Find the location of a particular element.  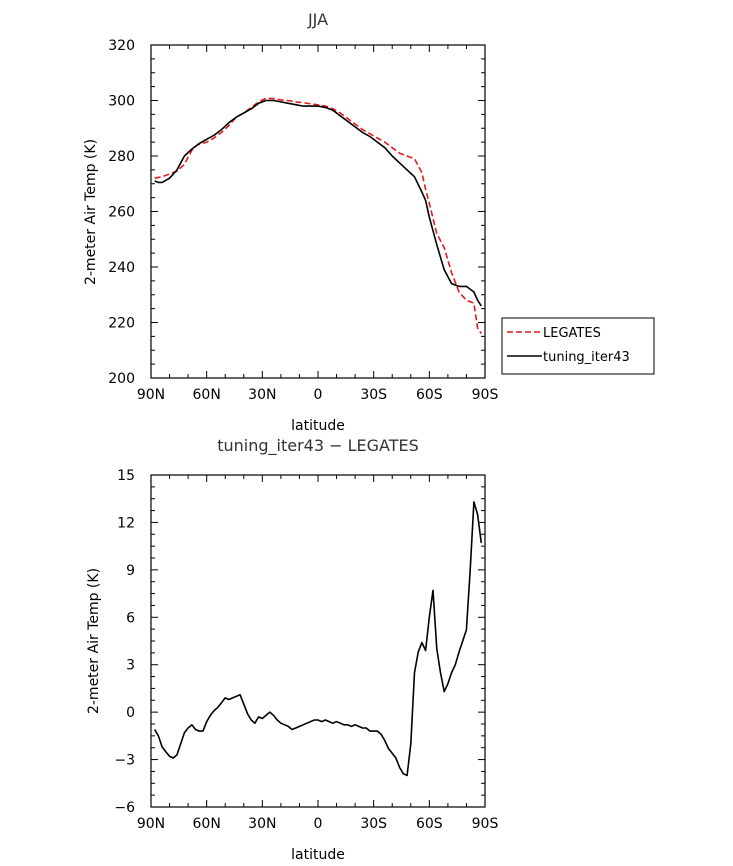

y-tick-label: 260 is located at coordinates (121, 213).